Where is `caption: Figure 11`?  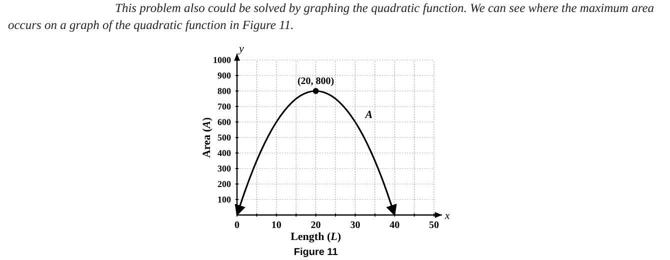
caption: Figure 11 is located at coordinates (316, 252).